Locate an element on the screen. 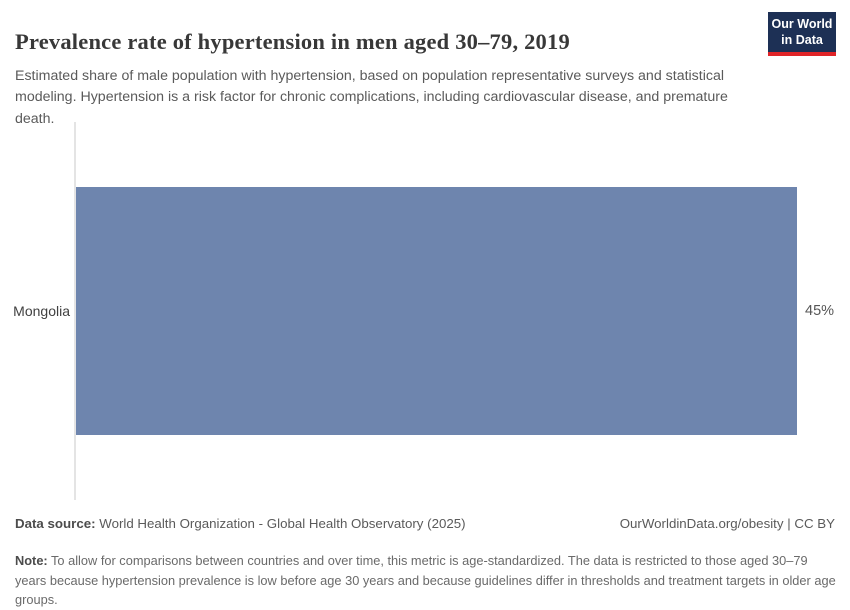 Image resolution: width=850 pixels, height=610 pixels. entity-label-mongolia: Mongolia is located at coordinates (41, 311).